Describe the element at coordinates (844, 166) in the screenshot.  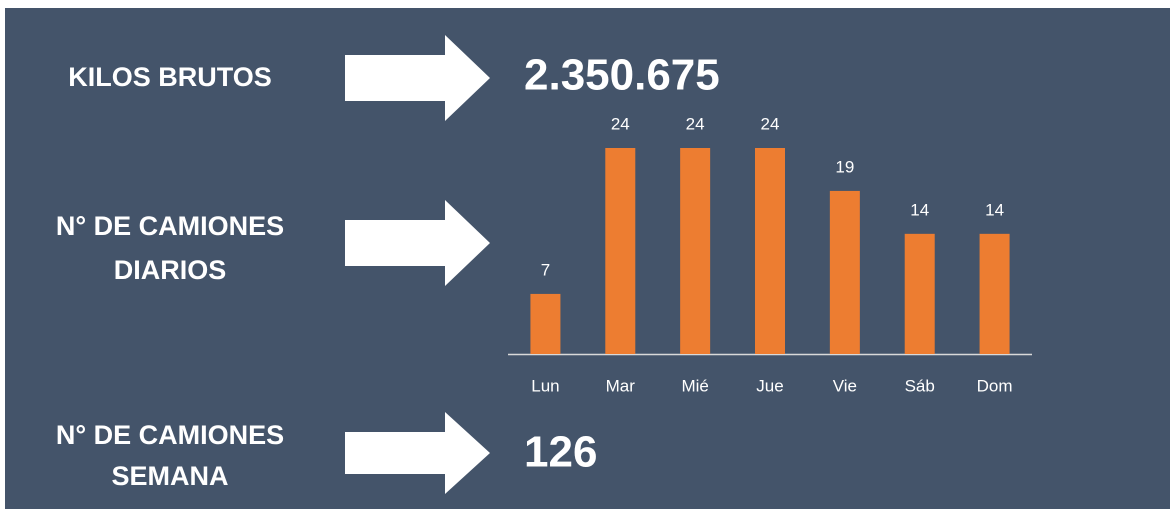
I see `data-label: 19` at that location.